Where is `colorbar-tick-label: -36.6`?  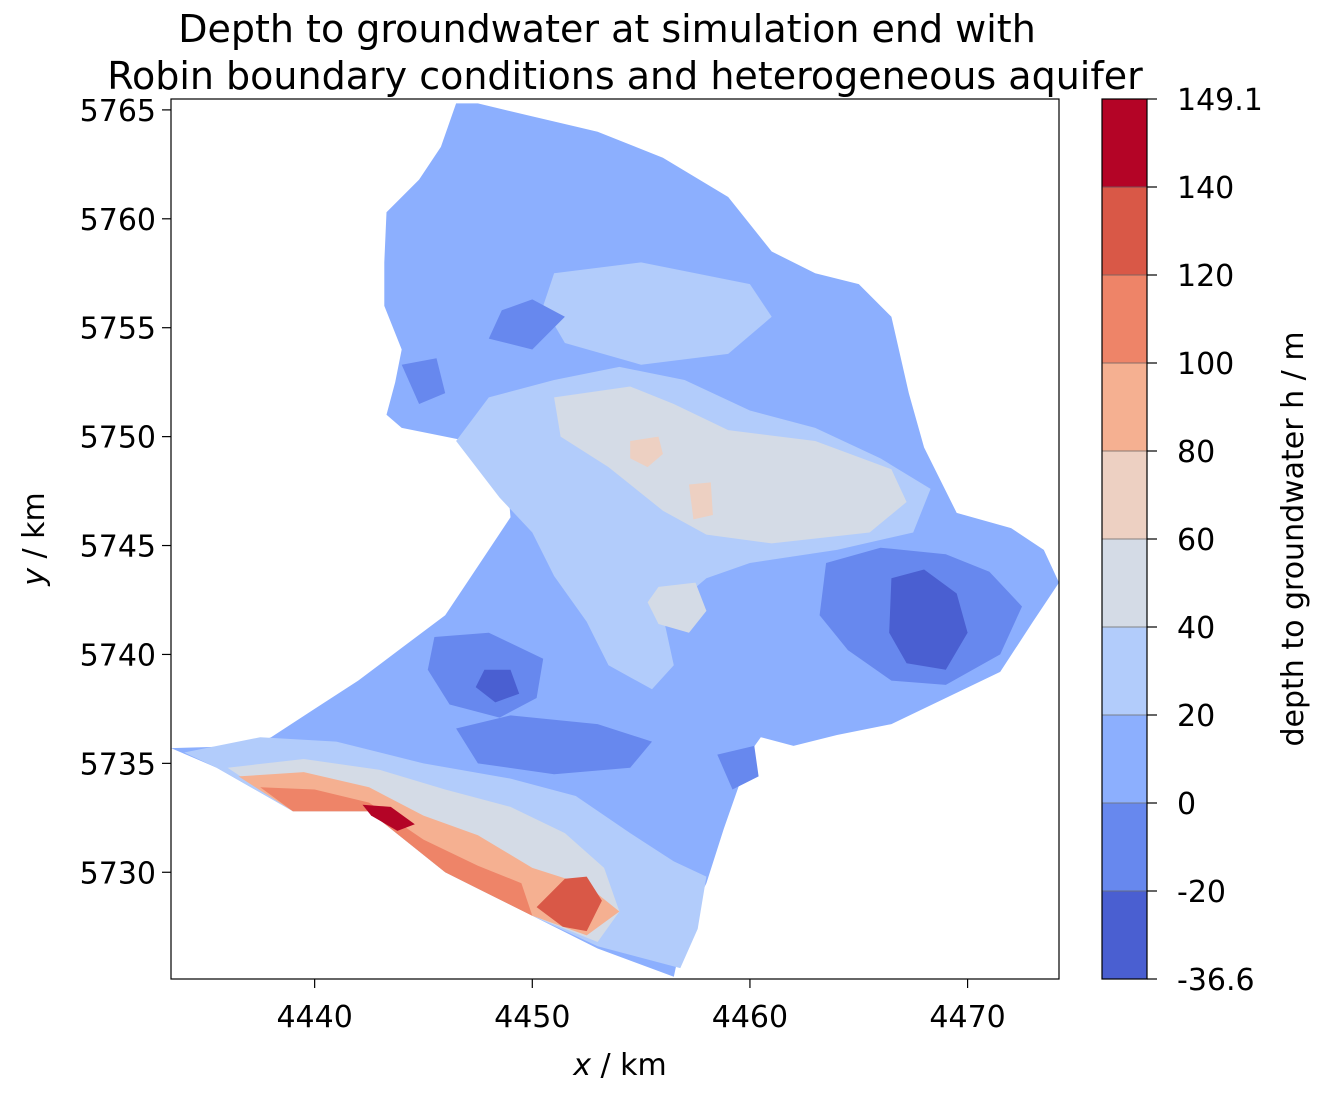
colorbar-tick-label: -36.6 is located at coordinates (1216, 980).